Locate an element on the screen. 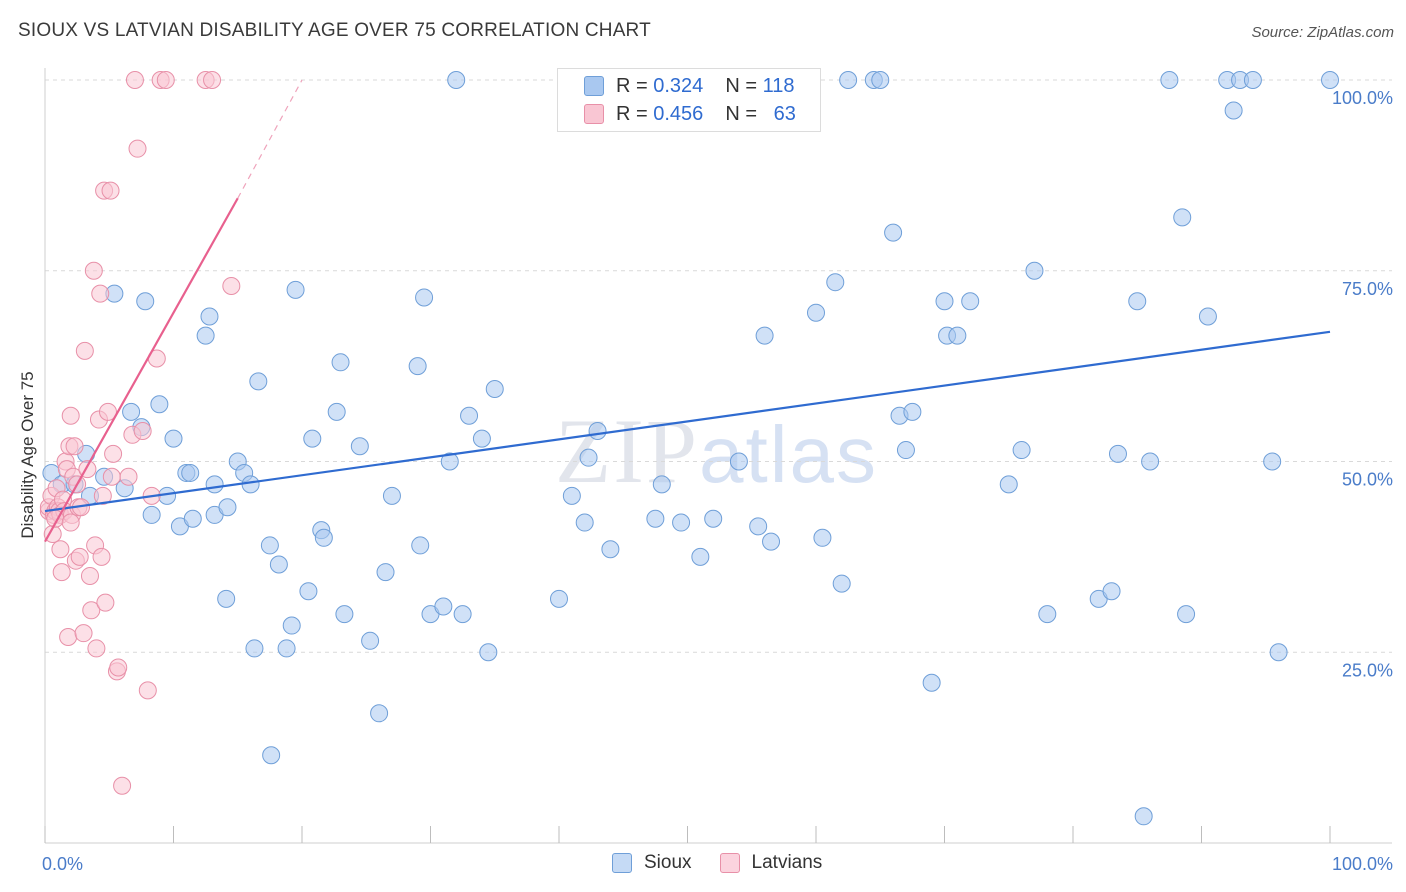  y-tick-label: 25.0% is located at coordinates (1367, 670).